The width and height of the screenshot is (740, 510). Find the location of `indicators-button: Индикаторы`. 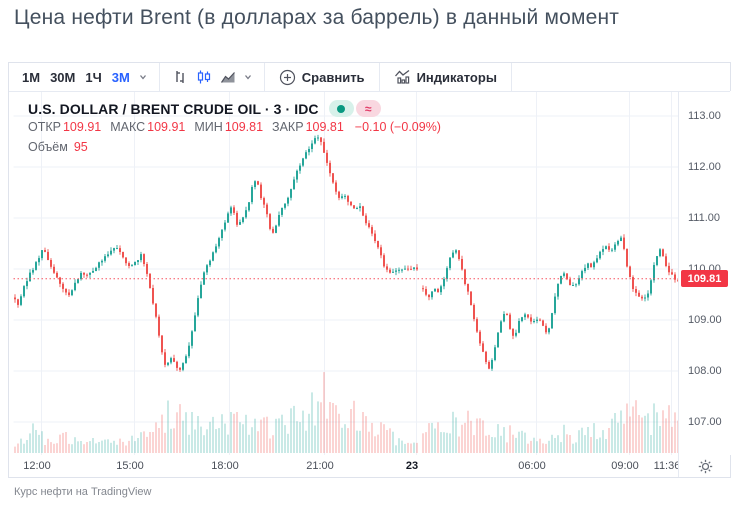

indicators-button: Индикаторы is located at coordinates (445, 77).